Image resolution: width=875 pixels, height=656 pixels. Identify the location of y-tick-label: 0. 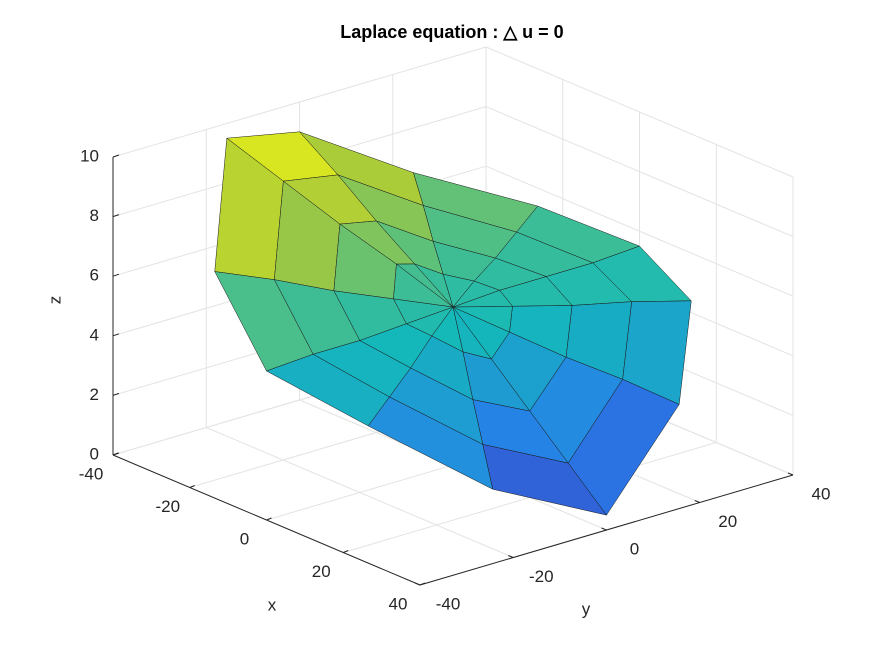
(634, 548).